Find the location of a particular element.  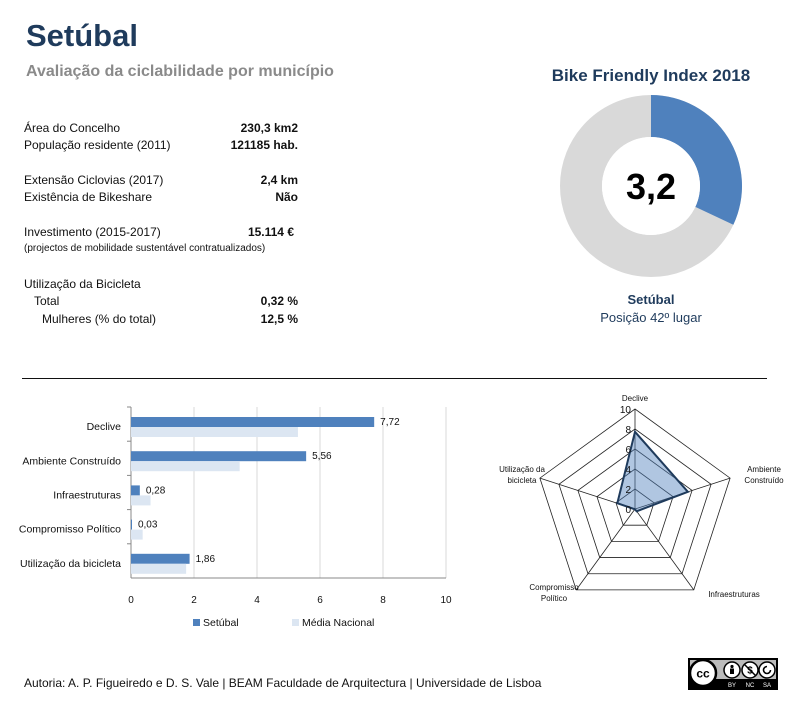

stat-label-usage-total: Total is located at coordinates (47, 301).